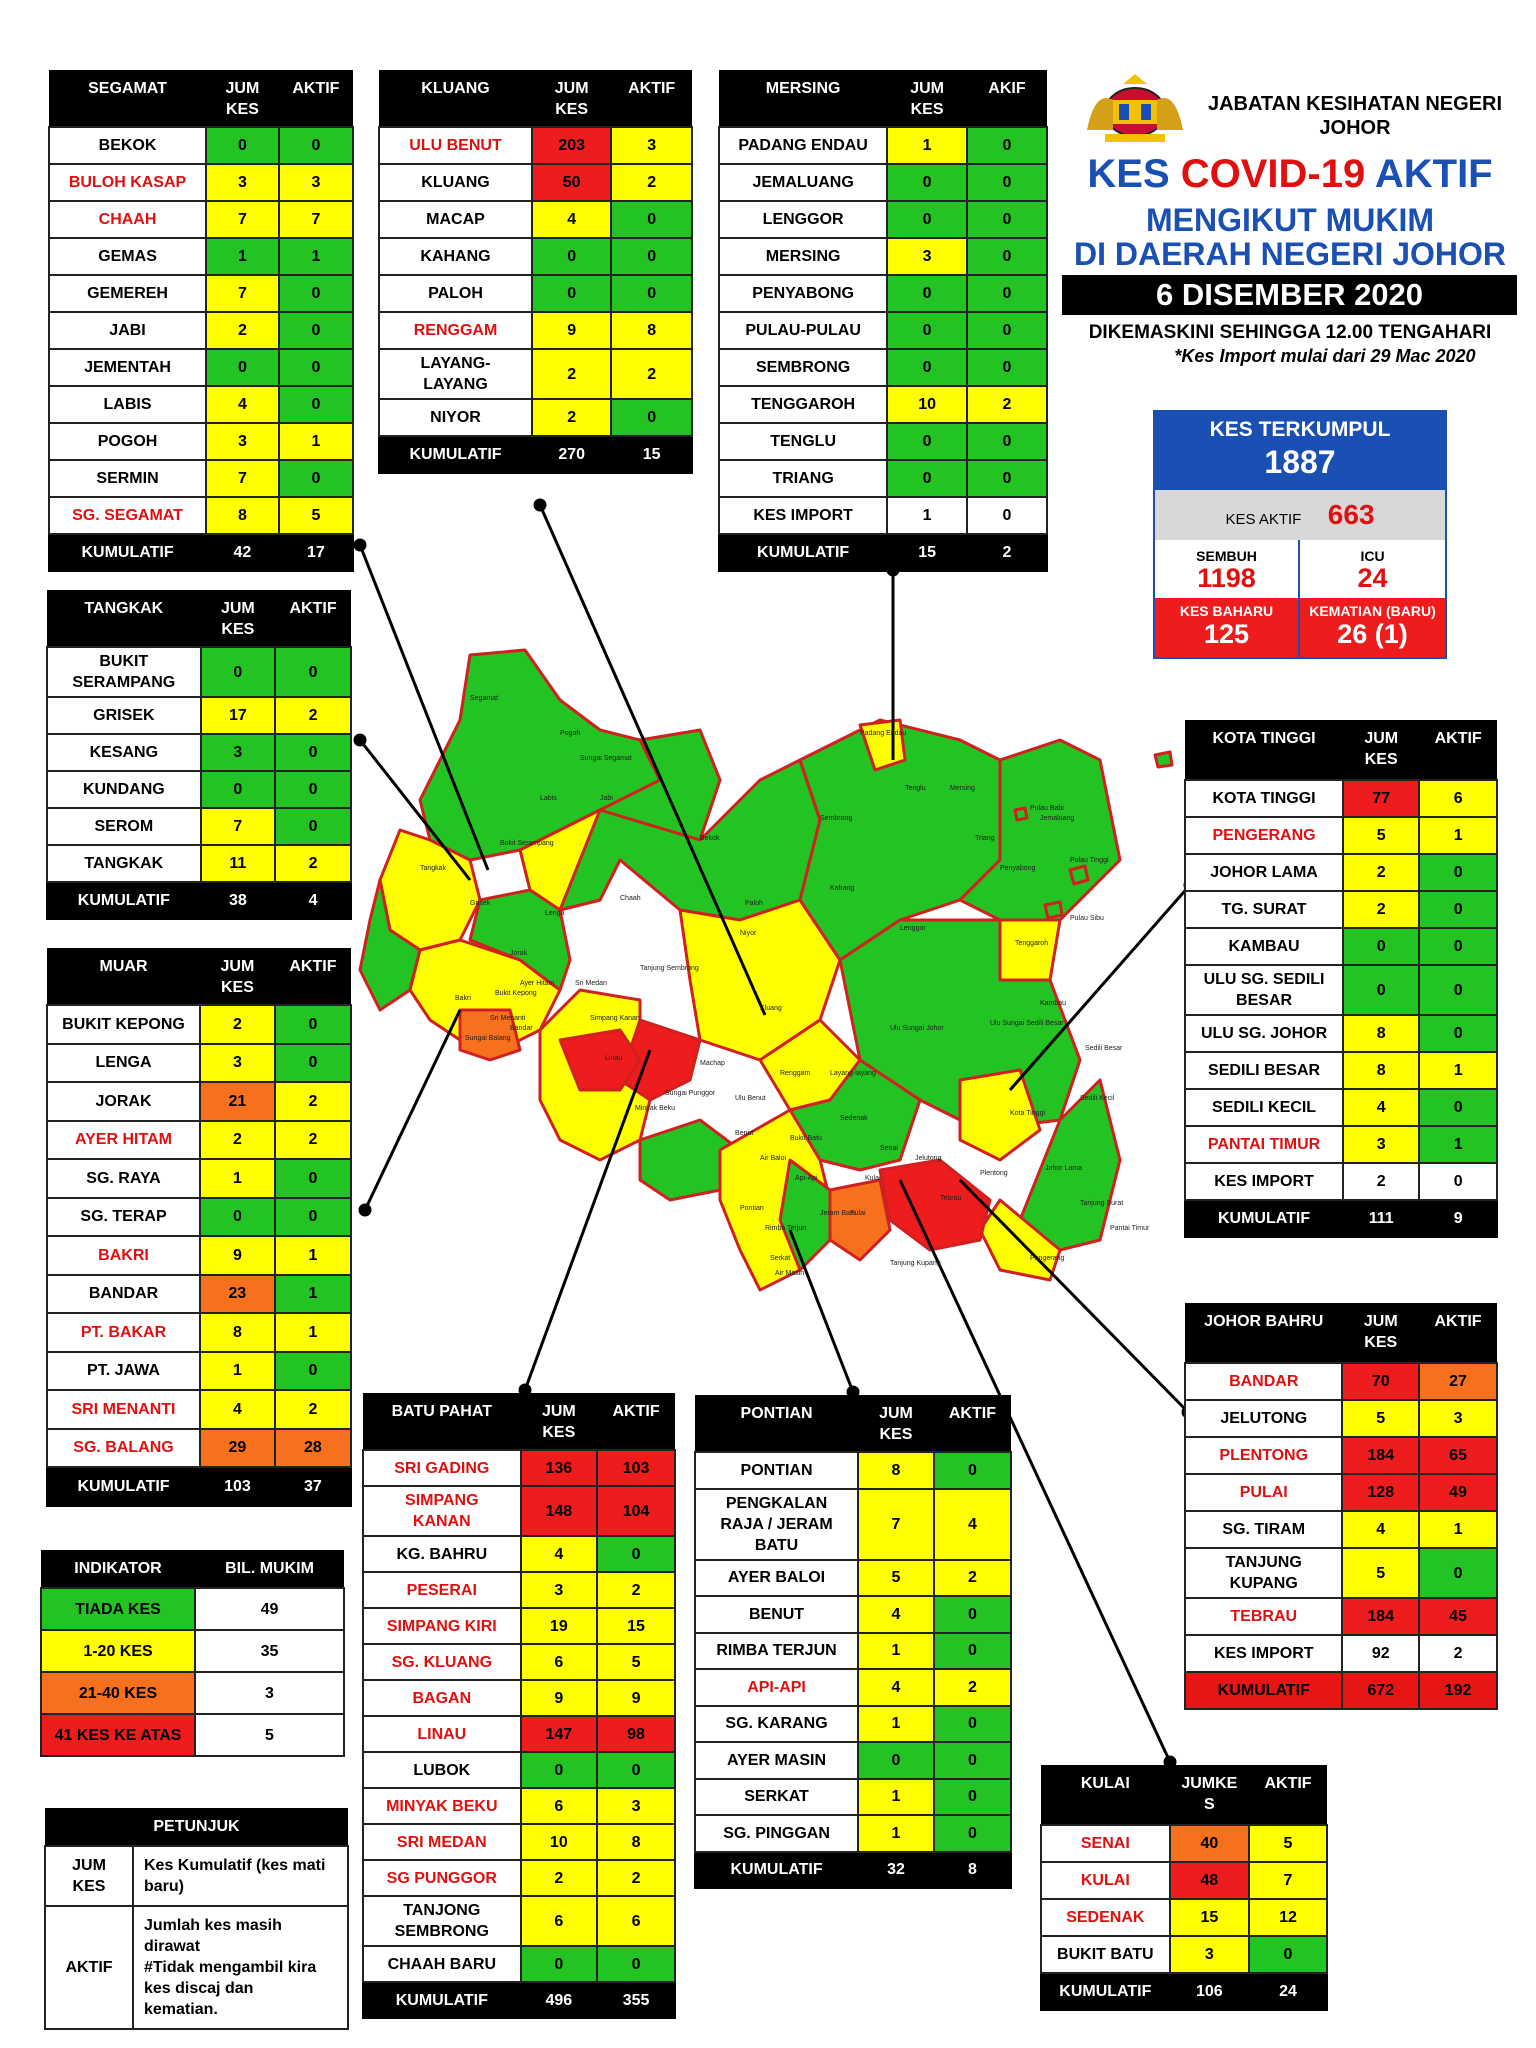 The image size is (1536, 2048). What do you see at coordinates (1264, 946) in the screenshot?
I see `mukim-name: KAMBAU` at bounding box center [1264, 946].